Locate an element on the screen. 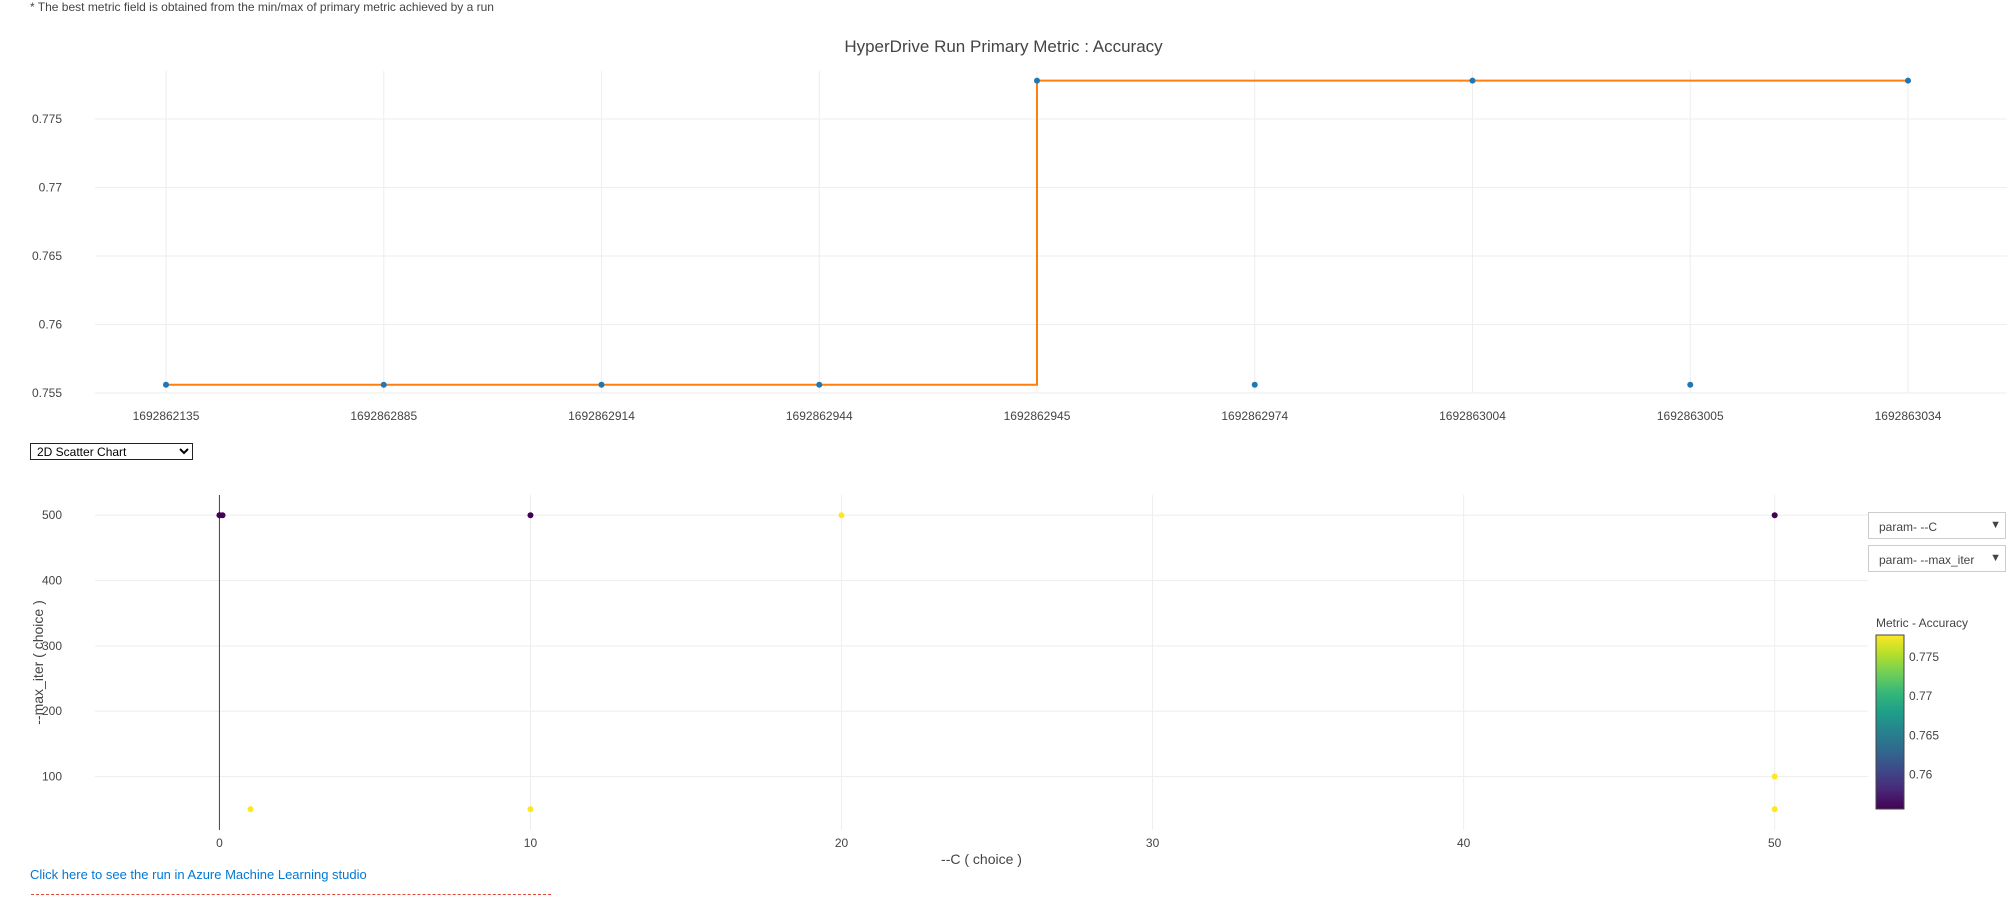 The height and width of the screenshot is (898, 2007). y-tick-label: 100 is located at coordinates (52, 776).